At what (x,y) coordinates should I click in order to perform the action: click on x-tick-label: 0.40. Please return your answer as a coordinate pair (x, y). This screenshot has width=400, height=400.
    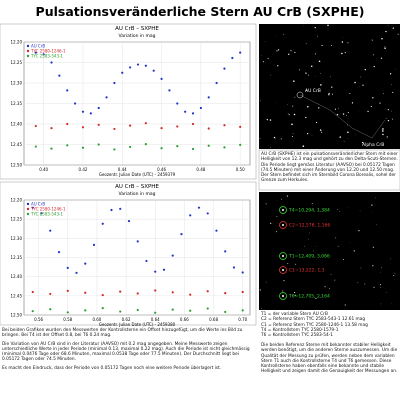
    Looking at the image, I should click on (43, 169).